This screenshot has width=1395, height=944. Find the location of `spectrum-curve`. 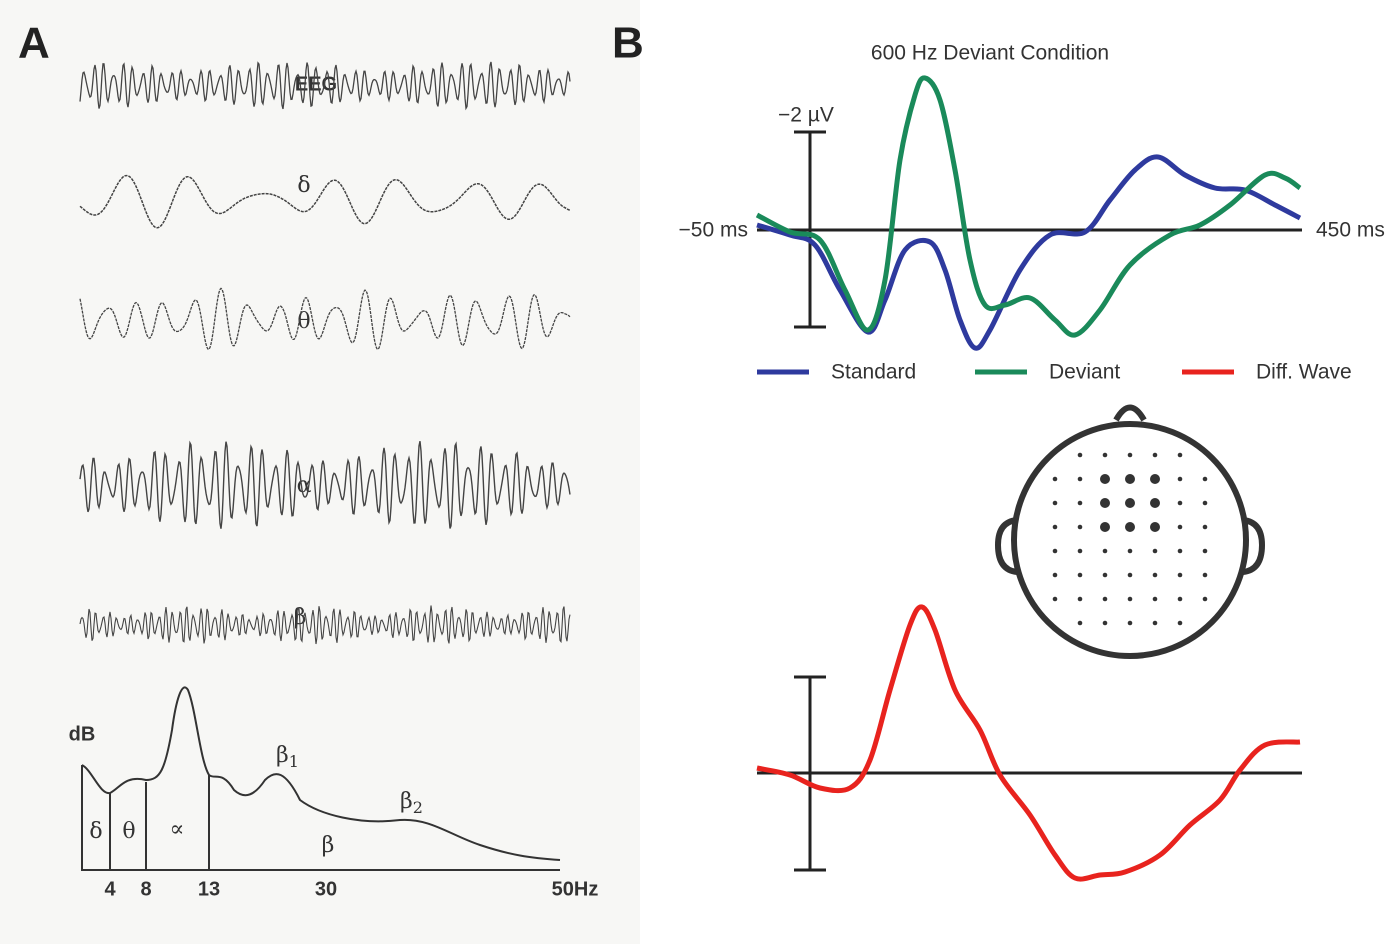

spectrum-curve is located at coordinates (321, 773).